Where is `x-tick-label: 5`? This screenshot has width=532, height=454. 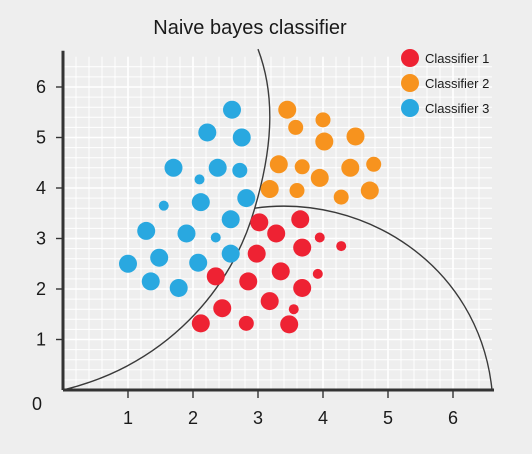 x-tick-label: 5 is located at coordinates (388, 418).